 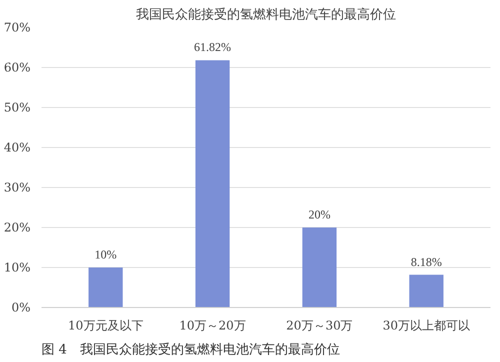 What do you see at coordinates (21, 307) in the screenshot?
I see `y-tick-label: 0%` at bounding box center [21, 307].